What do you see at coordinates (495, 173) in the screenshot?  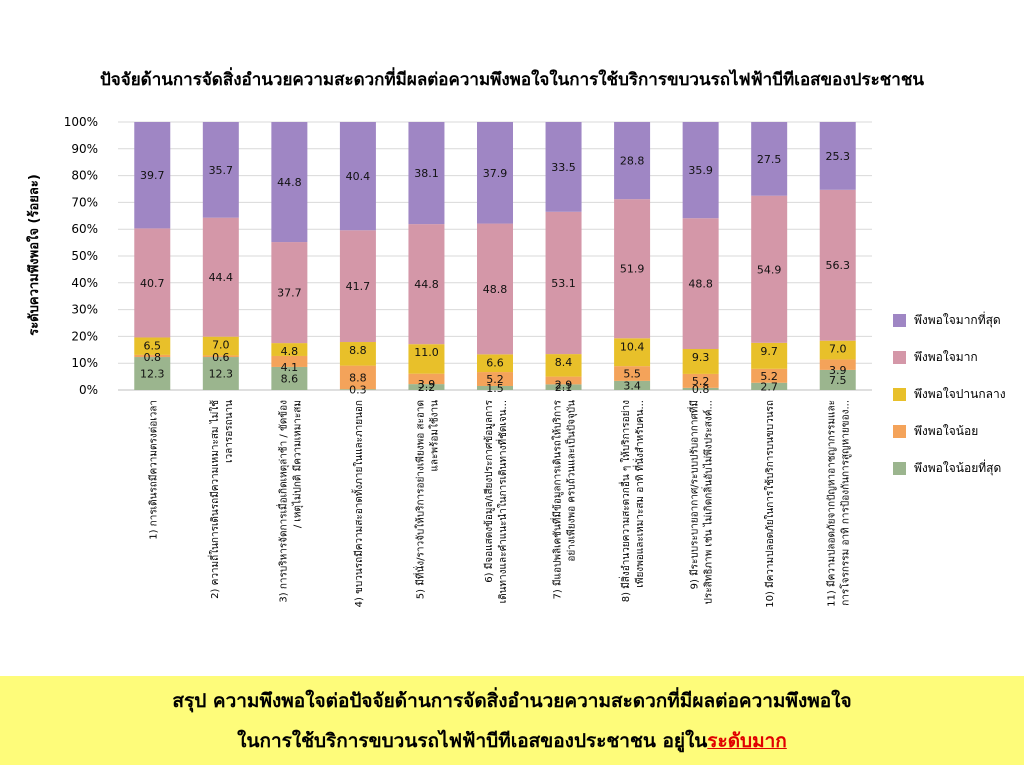 I see `data-label: 37.9` at bounding box center [495, 173].